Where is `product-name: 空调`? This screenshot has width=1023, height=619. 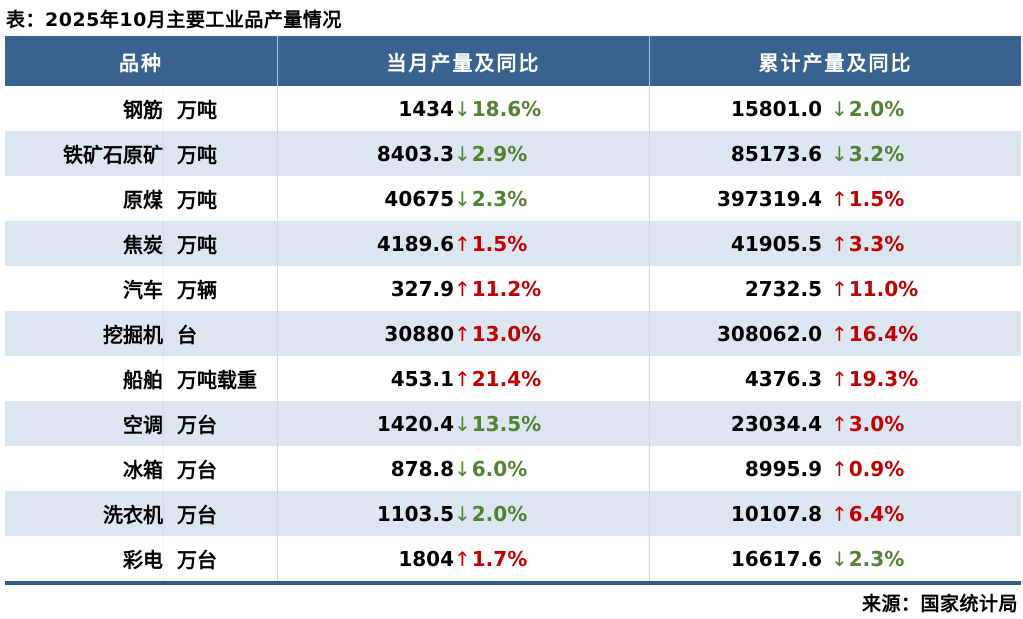
product-name: 空调 is located at coordinates (143, 425).